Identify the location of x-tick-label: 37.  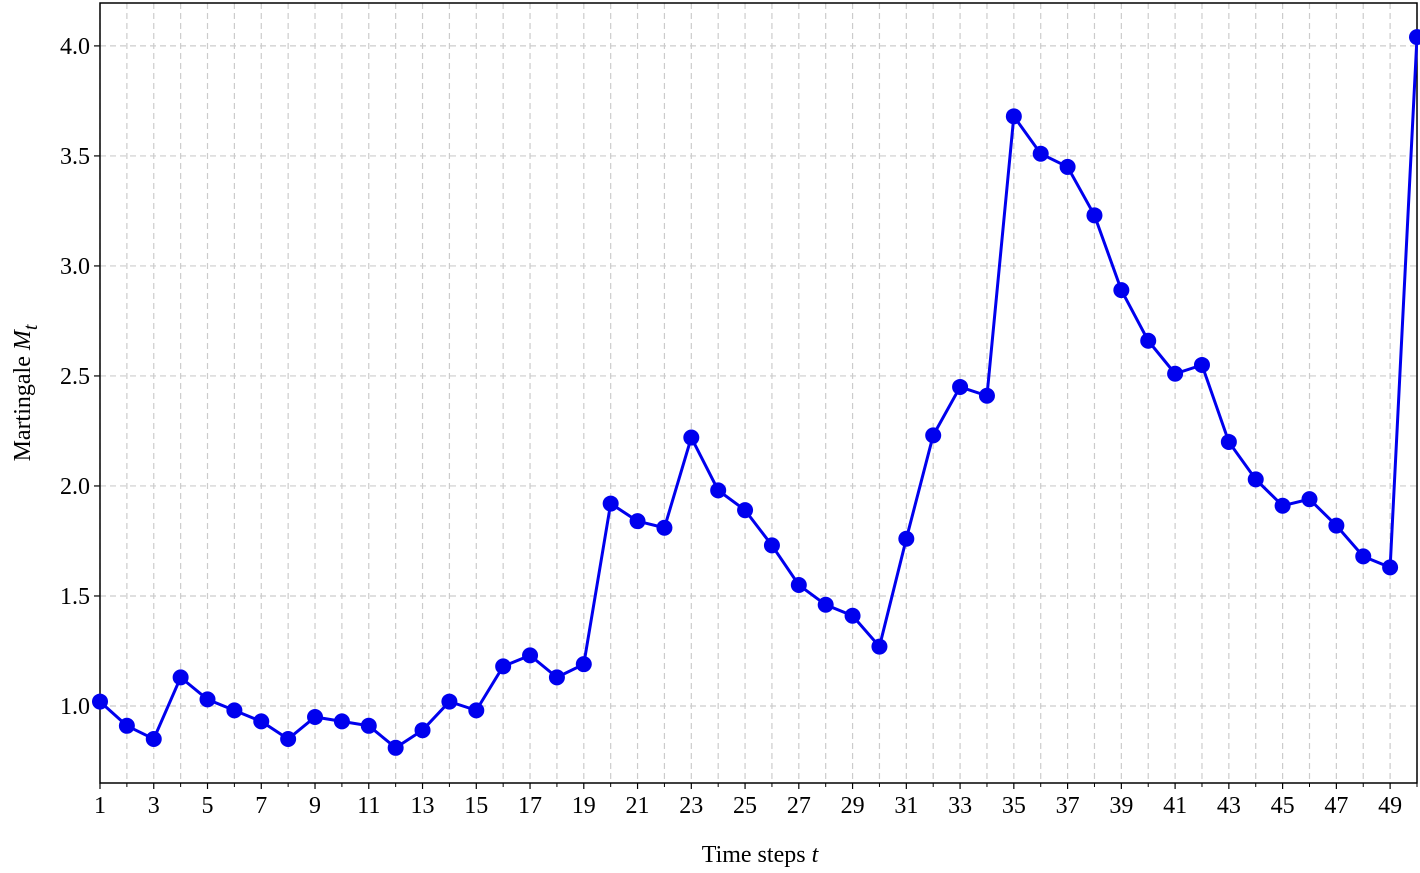
(1068, 806).